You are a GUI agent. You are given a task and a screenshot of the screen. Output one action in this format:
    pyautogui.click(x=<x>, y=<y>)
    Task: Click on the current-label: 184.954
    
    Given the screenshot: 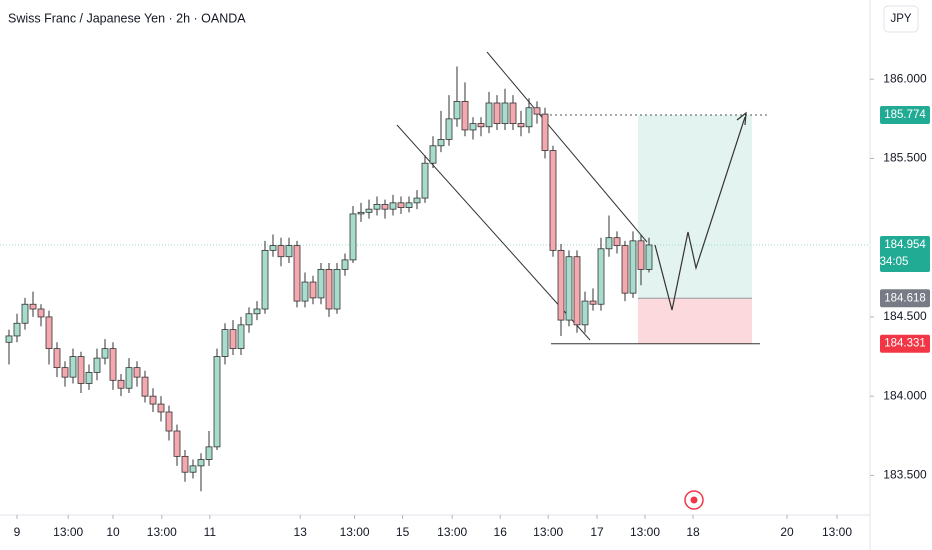 What is the action you would take?
    pyautogui.click(x=905, y=245)
    